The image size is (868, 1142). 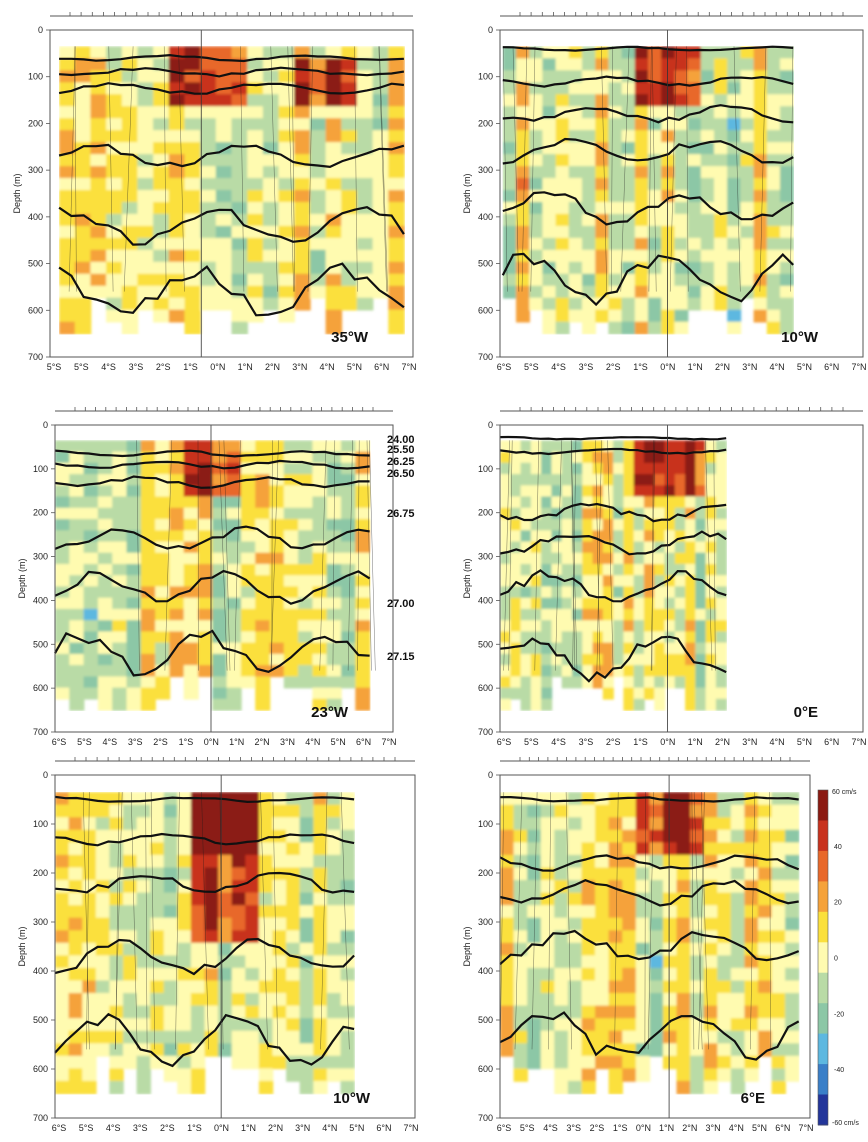 I want to click on isopycnal-line, so click(x=648, y=114).